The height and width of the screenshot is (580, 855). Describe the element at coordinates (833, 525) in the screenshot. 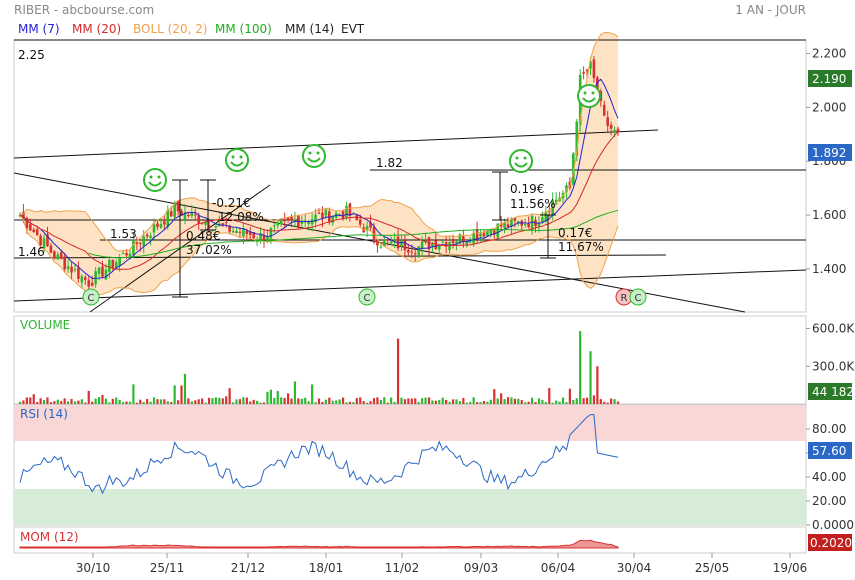

I see `rsi-tick-label: 0.0000` at that location.